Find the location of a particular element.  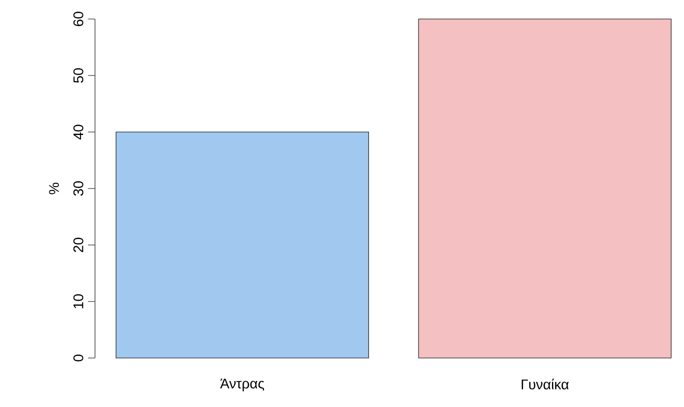

y-tick-label: 0 is located at coordinates (78, 358).